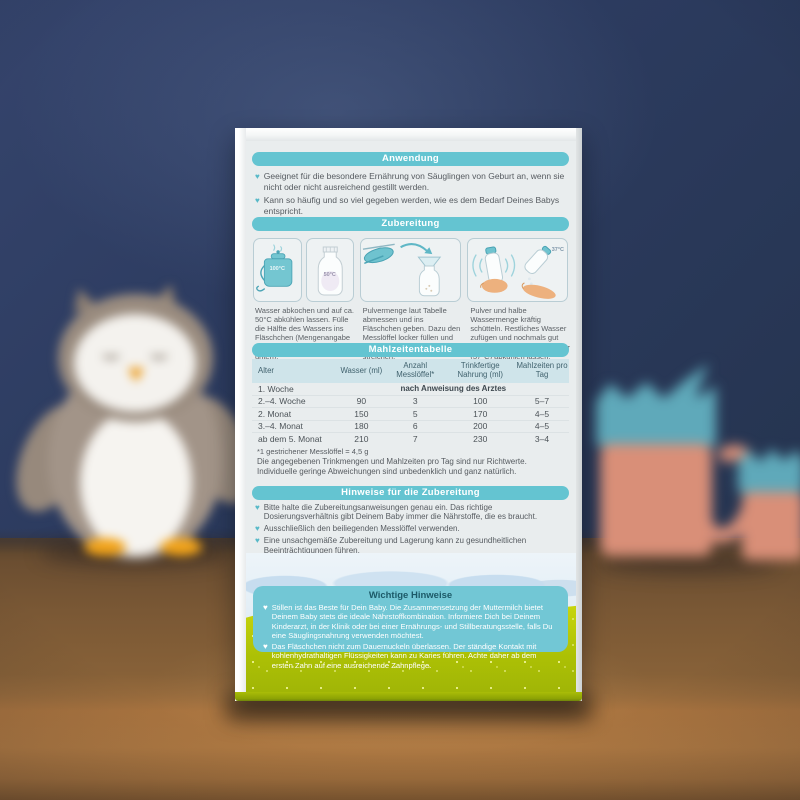 Image resolution: width=800 pixels, height=800 pixels. What do you see at coordinates (656, 500) in the screenshot?
I see `watering-can-body` at bounding box center [656, 500].